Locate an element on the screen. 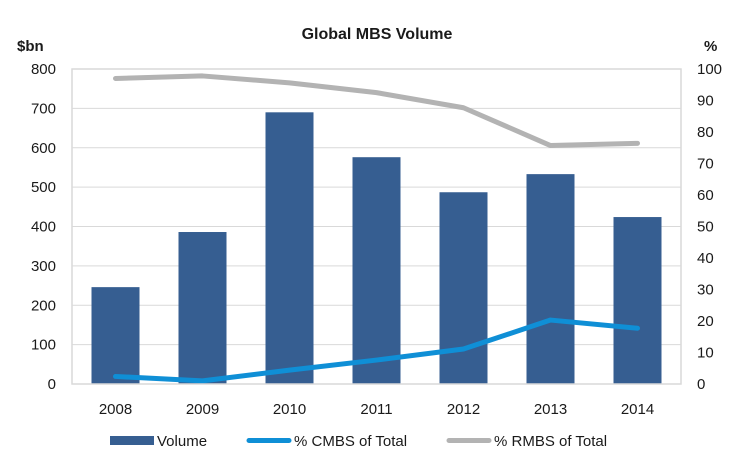 The height and width of the screenshot is (476, 755). bar-2013 is located at coordinates (550, 279).